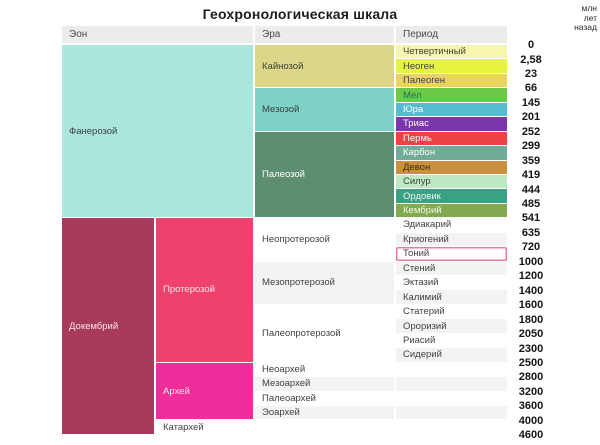  Describe the element at coordinates (451, 196) in the screenshot. I see `period-ordovician: Ордовик` at that location.